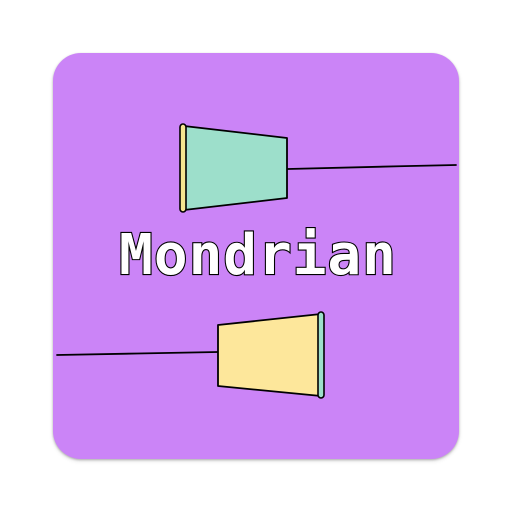  I want to click on top-string, so click(372, 167).